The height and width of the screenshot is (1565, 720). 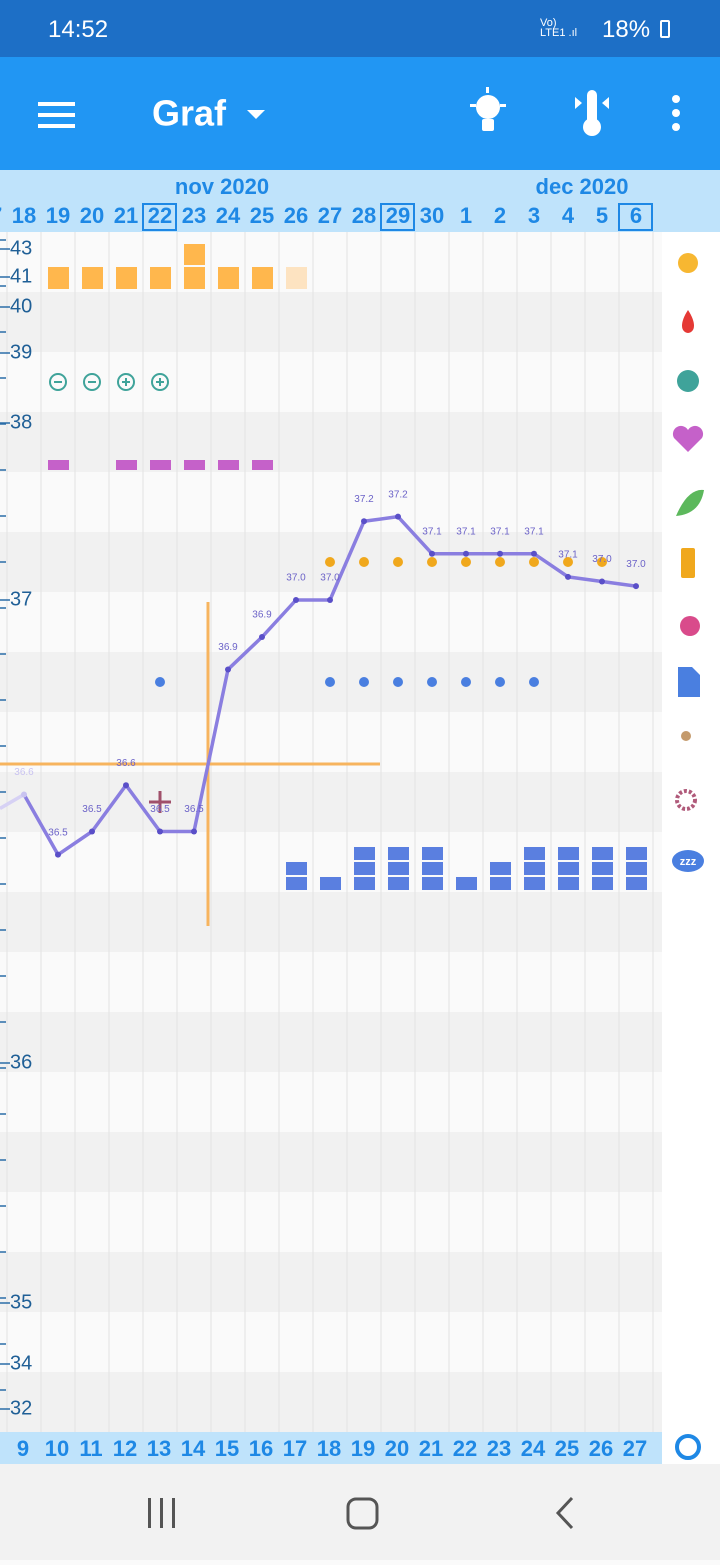 I want to click on back-button, so click(x=564, y=1513).